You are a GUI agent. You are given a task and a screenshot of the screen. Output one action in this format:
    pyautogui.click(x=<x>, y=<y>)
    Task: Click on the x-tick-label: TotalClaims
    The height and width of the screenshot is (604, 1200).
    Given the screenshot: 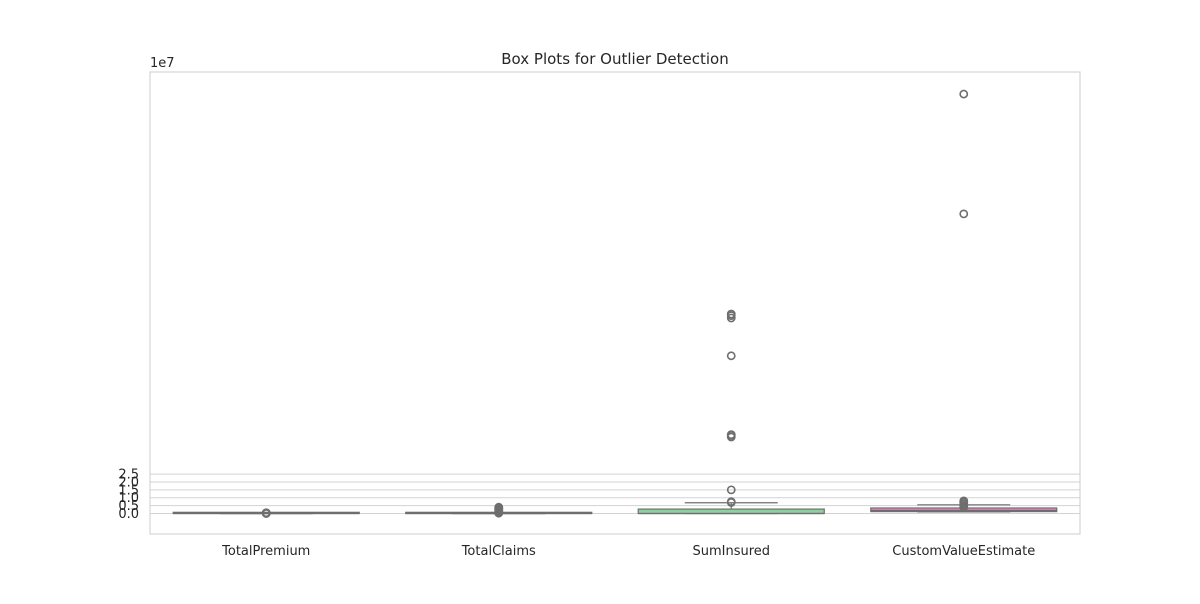 What is the action you would take?
    pyautogui.click(x=498, y=551)
    